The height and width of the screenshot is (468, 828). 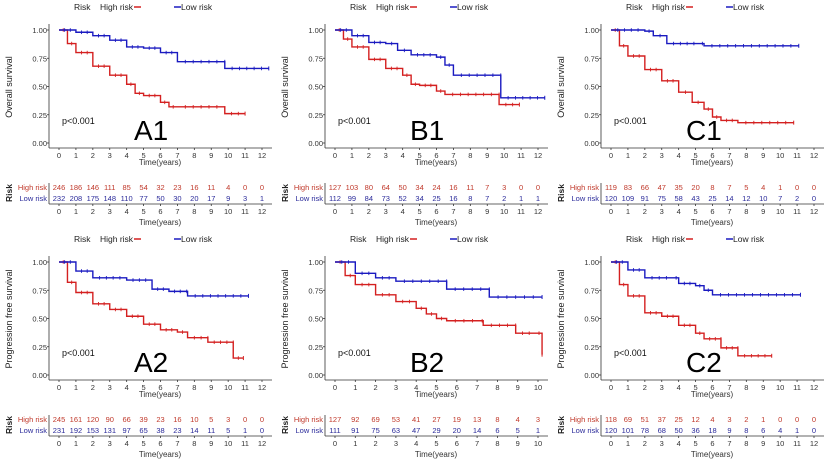 What do you see at coordinates (59, 419) in the screenshot?
I see `risk-count: 245` at bounding box center [59, 419].